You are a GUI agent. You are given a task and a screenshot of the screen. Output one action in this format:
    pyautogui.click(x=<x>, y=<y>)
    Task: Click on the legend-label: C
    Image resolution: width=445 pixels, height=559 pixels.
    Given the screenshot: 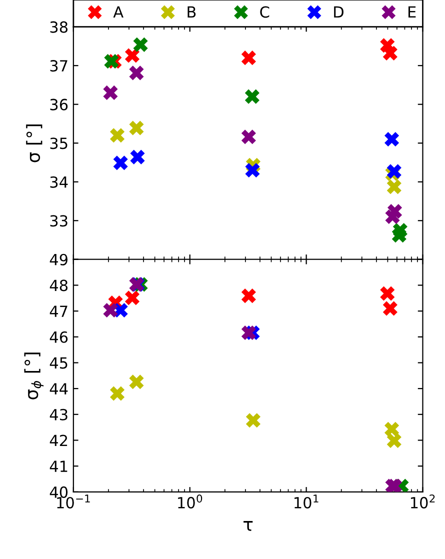 What is the action you would take?
    pyautogui.click(x=265, y=12)
    